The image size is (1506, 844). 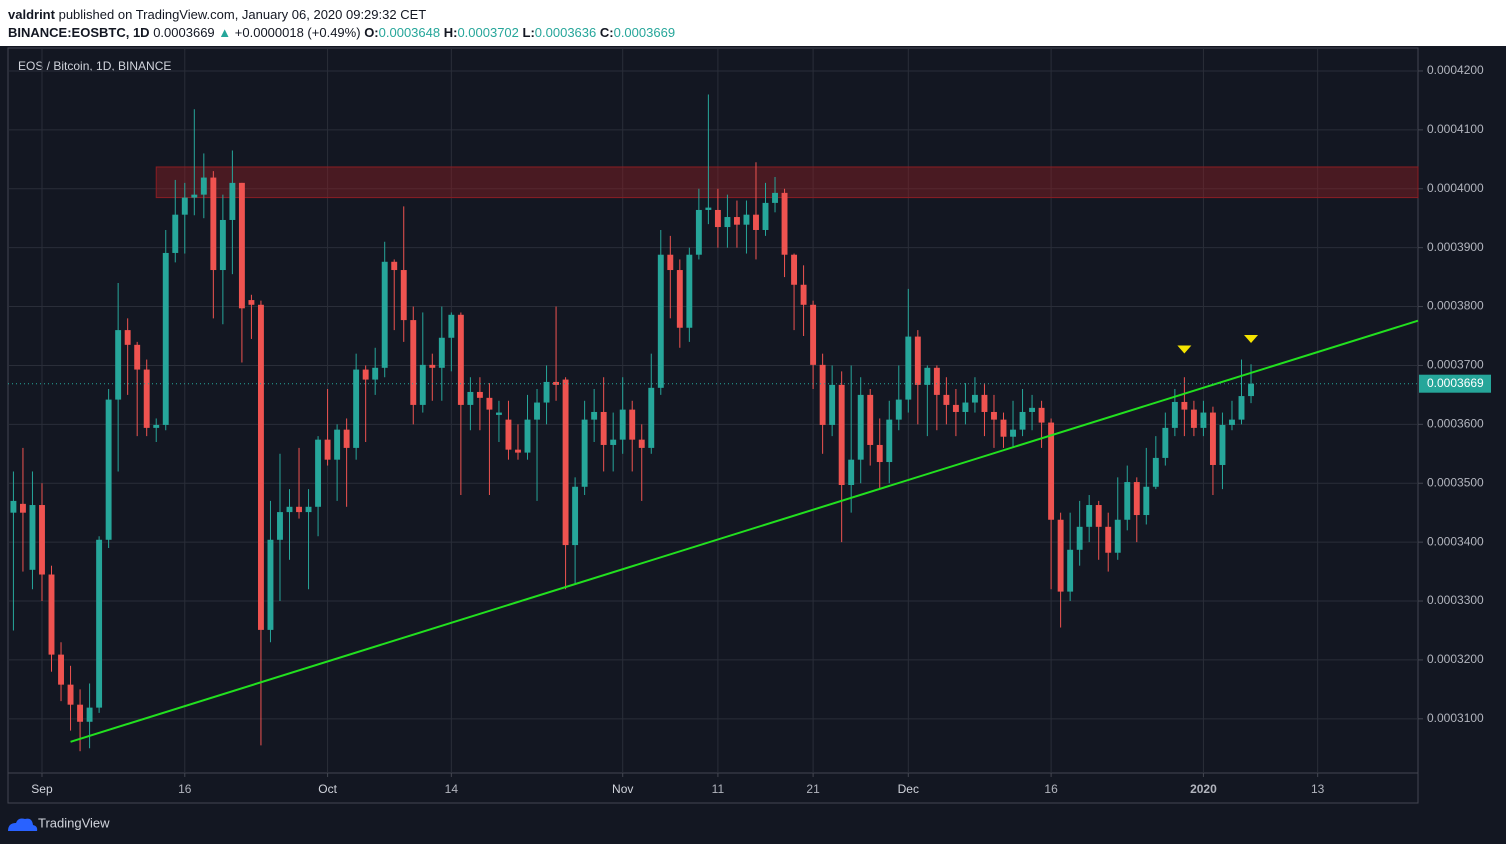 What do you see at coordinates (1251, 338) in the screenshot?
I see `marker` at bounding box center [1251, 338].